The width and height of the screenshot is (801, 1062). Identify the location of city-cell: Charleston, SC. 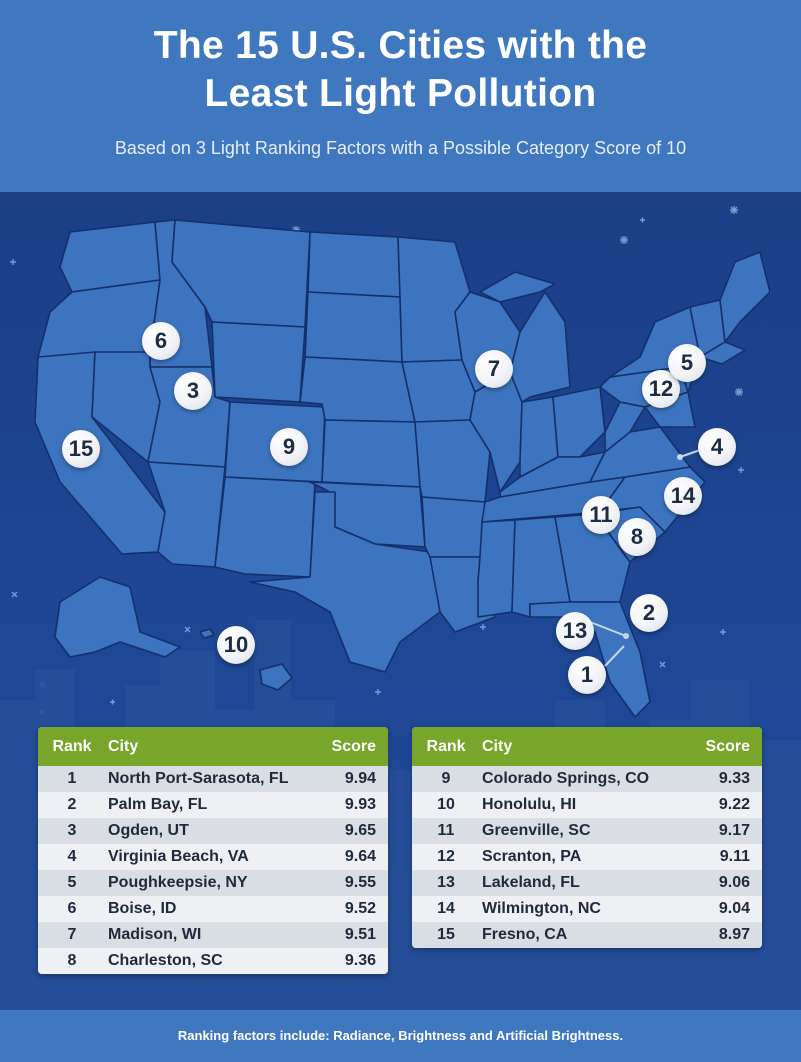
(165, 960).